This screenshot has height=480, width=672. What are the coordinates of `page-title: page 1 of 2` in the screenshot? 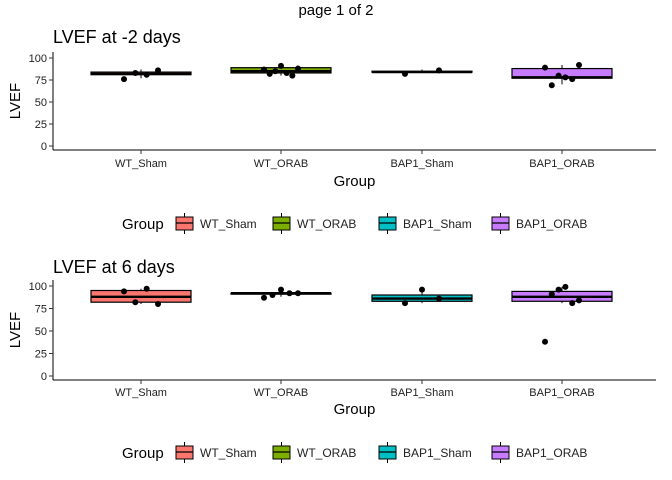 It's located at (336, 10).